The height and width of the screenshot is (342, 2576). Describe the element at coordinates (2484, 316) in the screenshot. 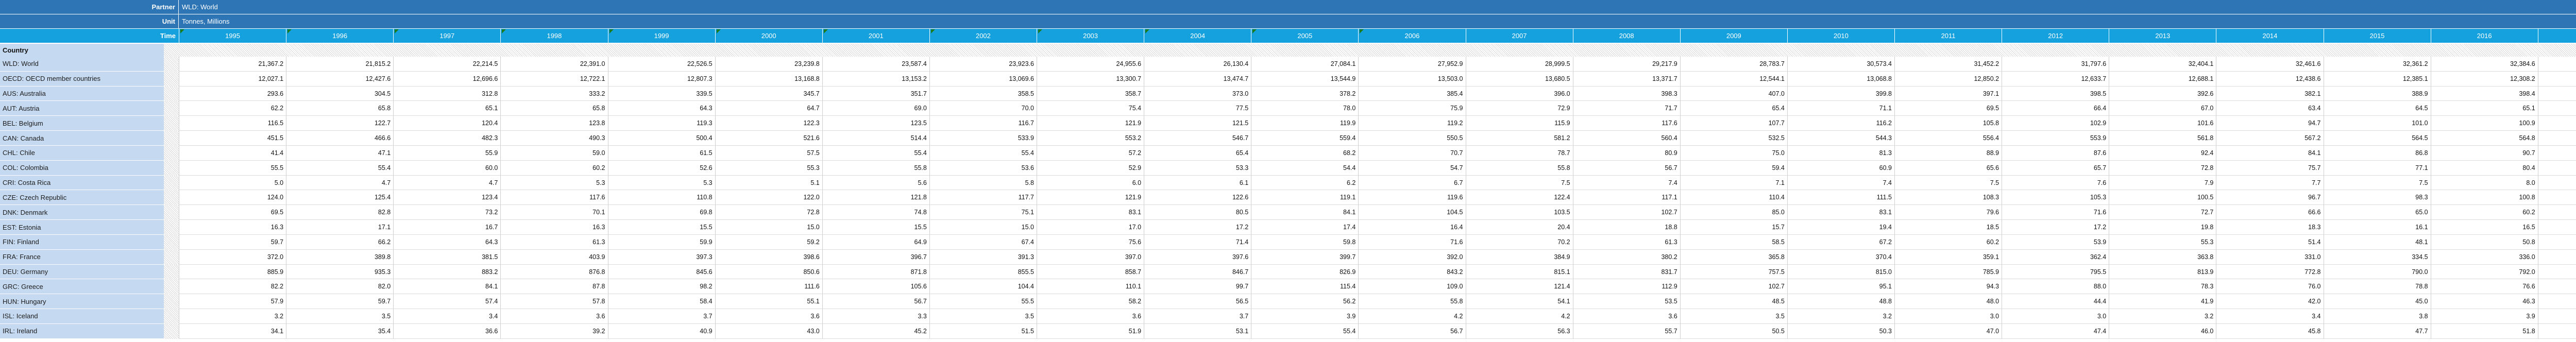

I see `value-cell: 3.9` at that location.